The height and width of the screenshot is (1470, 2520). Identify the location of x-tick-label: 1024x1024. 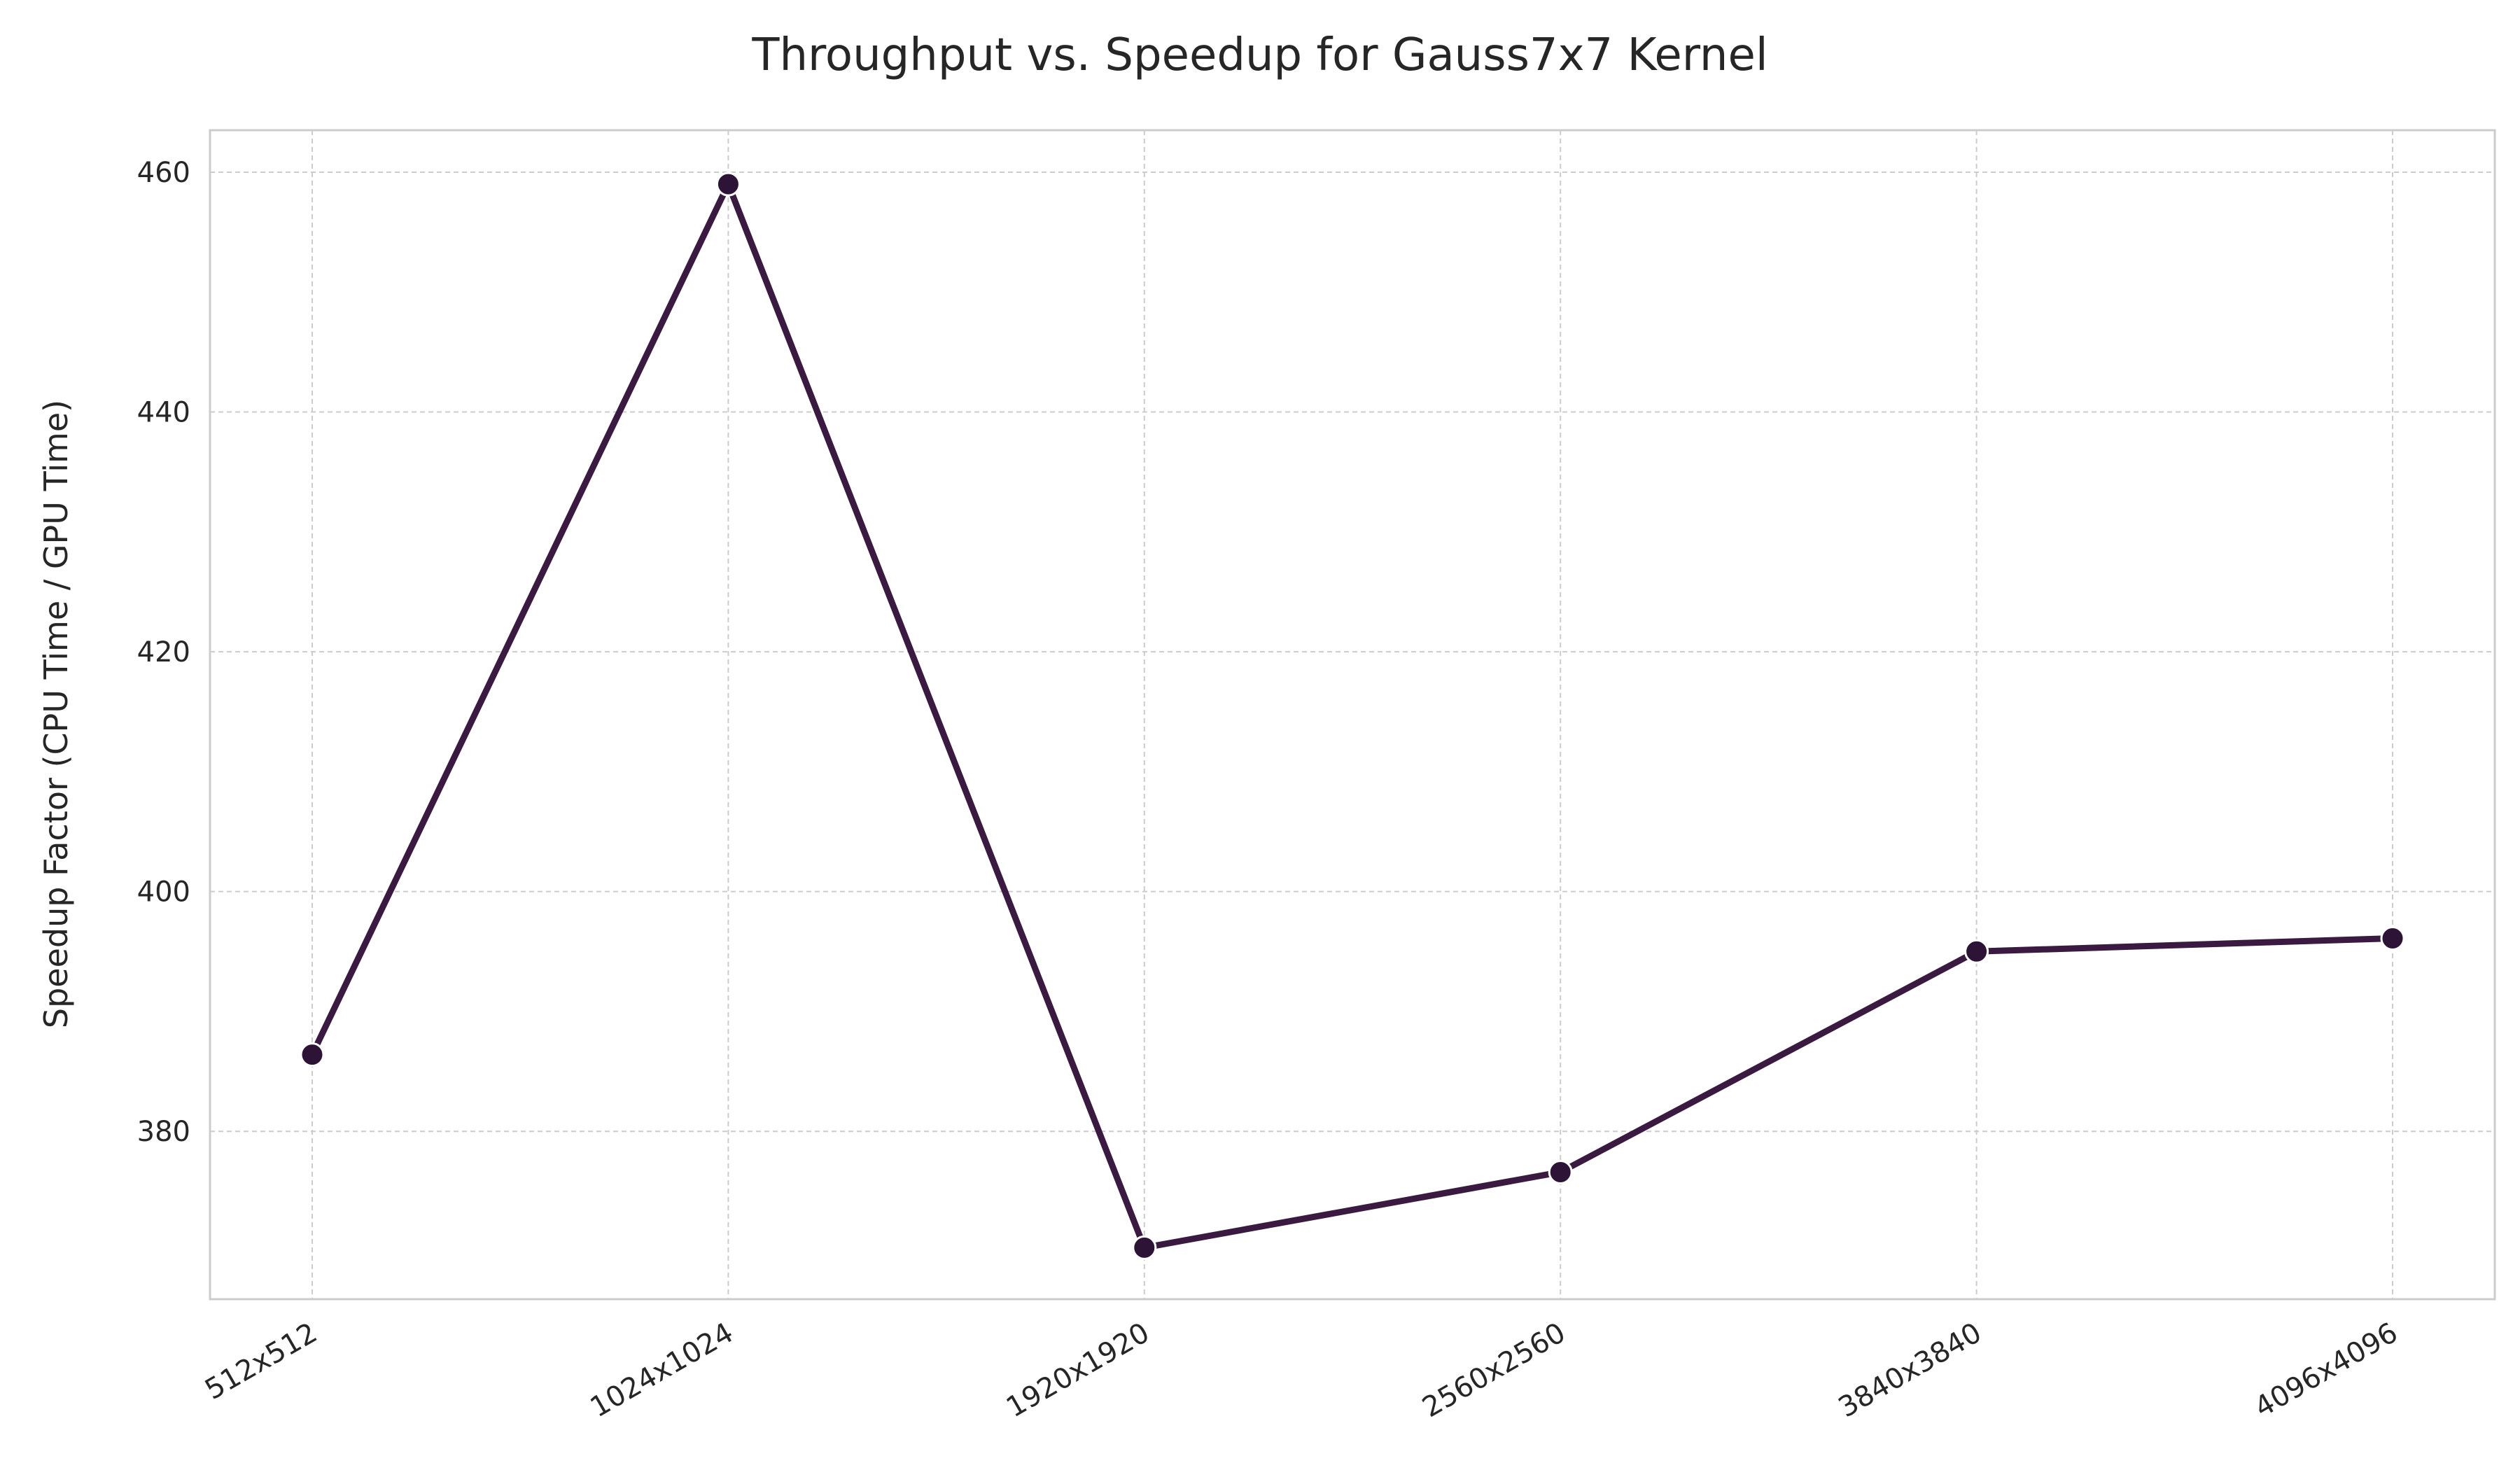
(662, 1370).